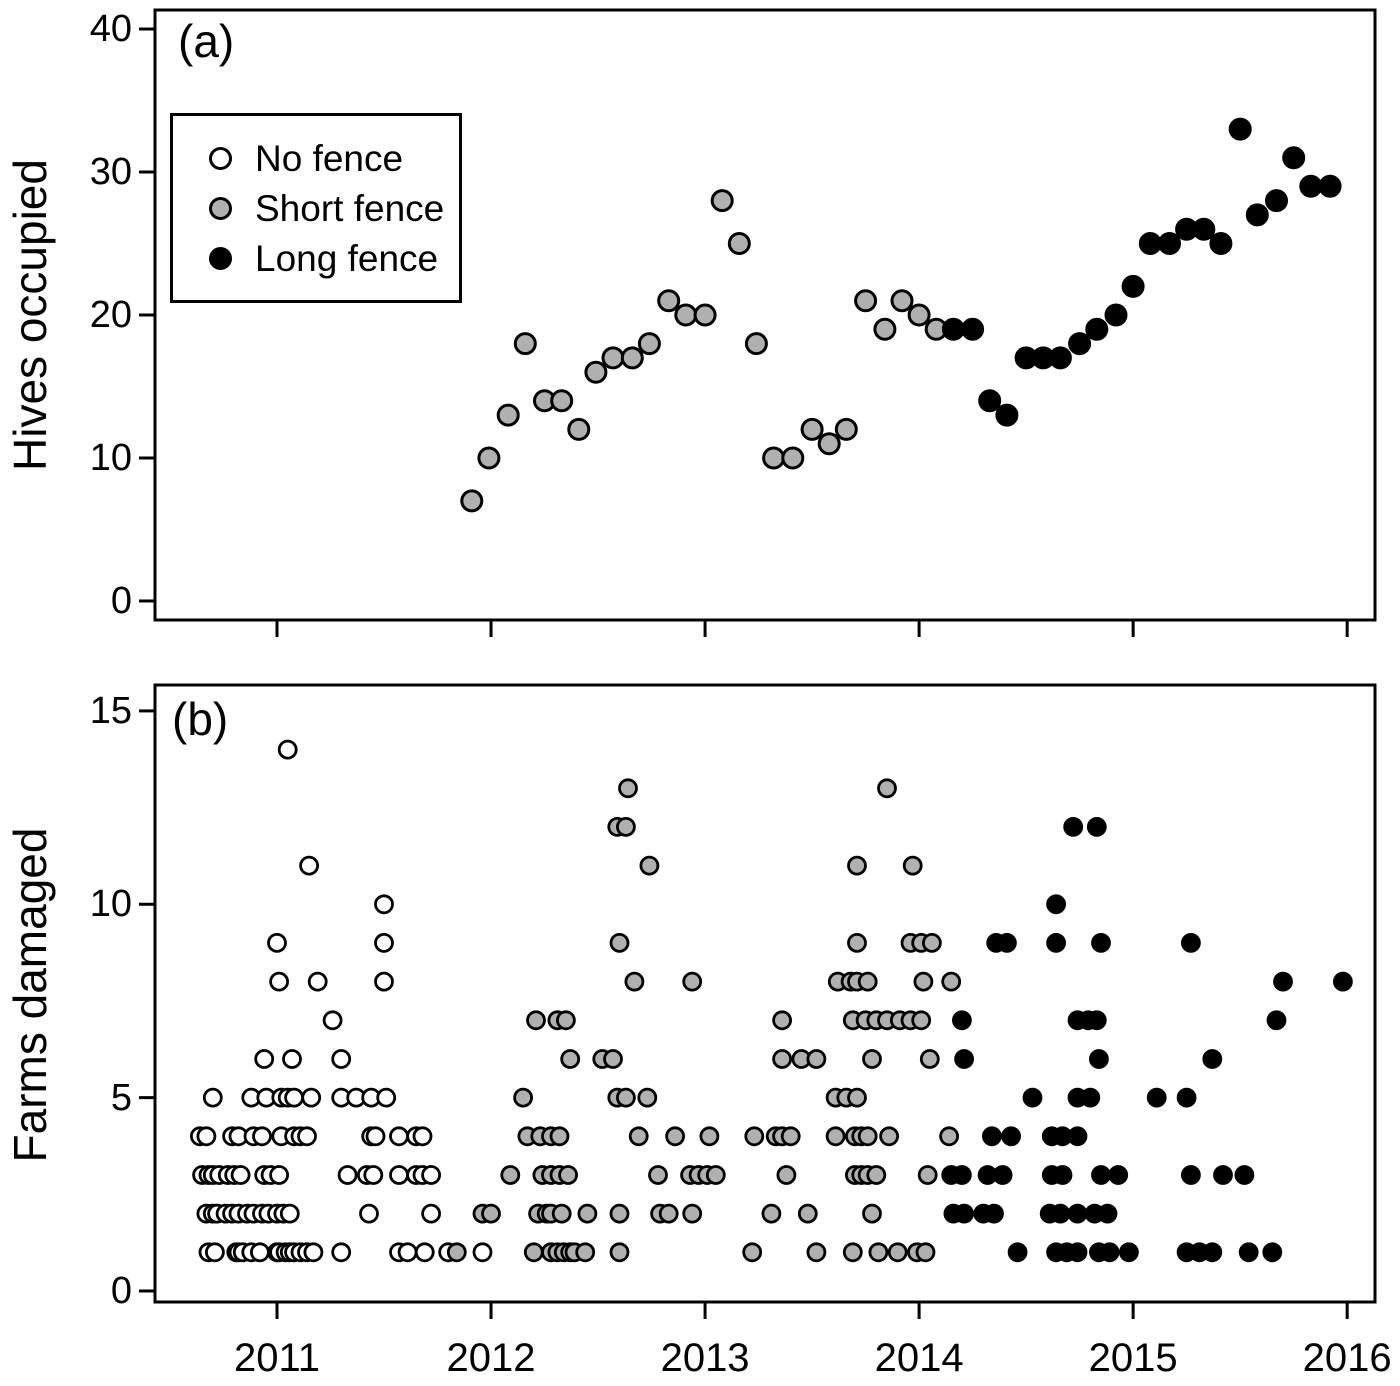  Describe the element at coordinates (30, 315) in the screenshot. I see `panel-a-y-axis-title: Hives occupied` at that location.